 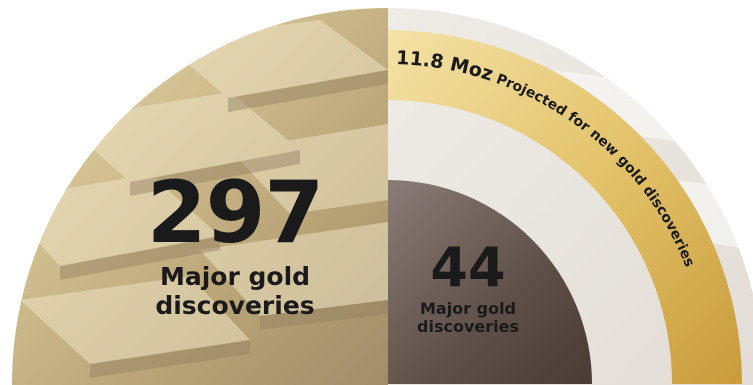 I want to click on right-stat: 44 Major gold discoveries, so click(x=468, y=288).